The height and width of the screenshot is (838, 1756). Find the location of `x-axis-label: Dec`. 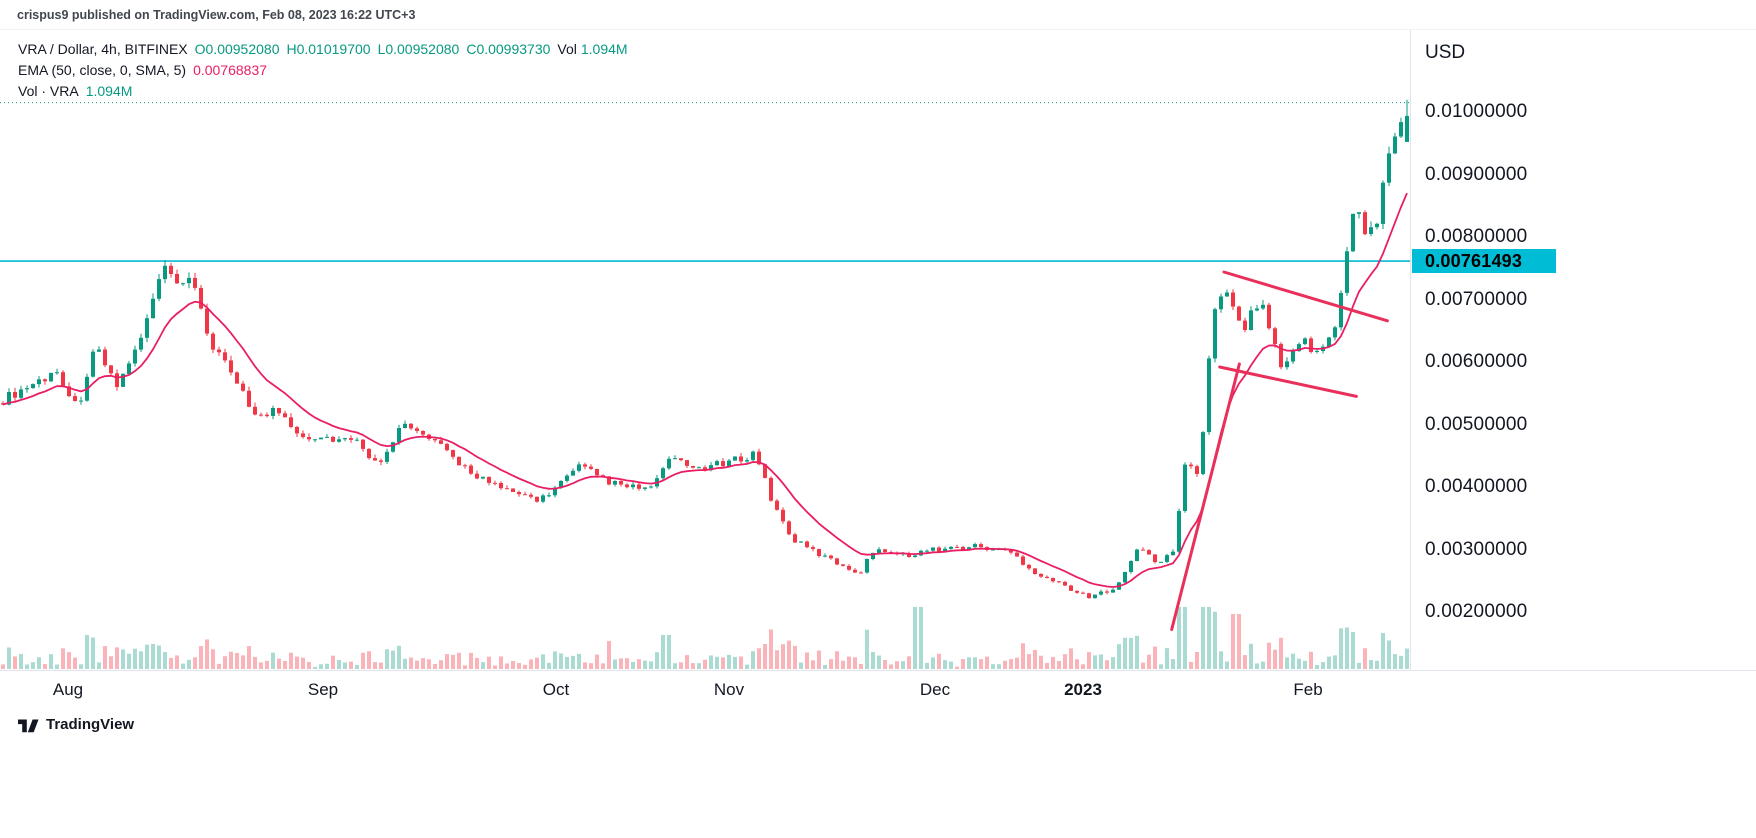

x-axis-label: Dec is located at coordinates (935, 689).